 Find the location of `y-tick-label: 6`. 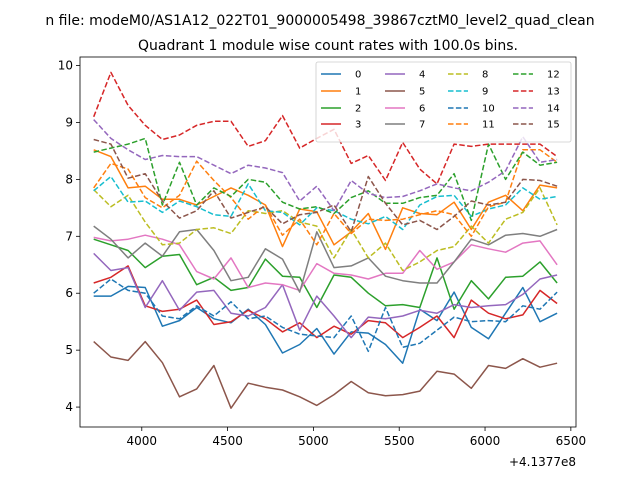

y-tick-label: 6 is located at coordinates (69, 293).